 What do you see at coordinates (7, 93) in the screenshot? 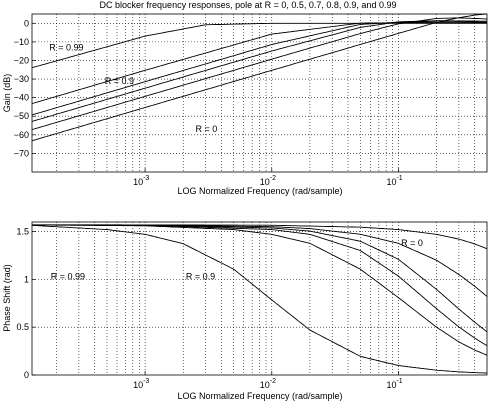
I see `gain-y-axis-label: Gain (dB)` at bounding box center [7, 93].